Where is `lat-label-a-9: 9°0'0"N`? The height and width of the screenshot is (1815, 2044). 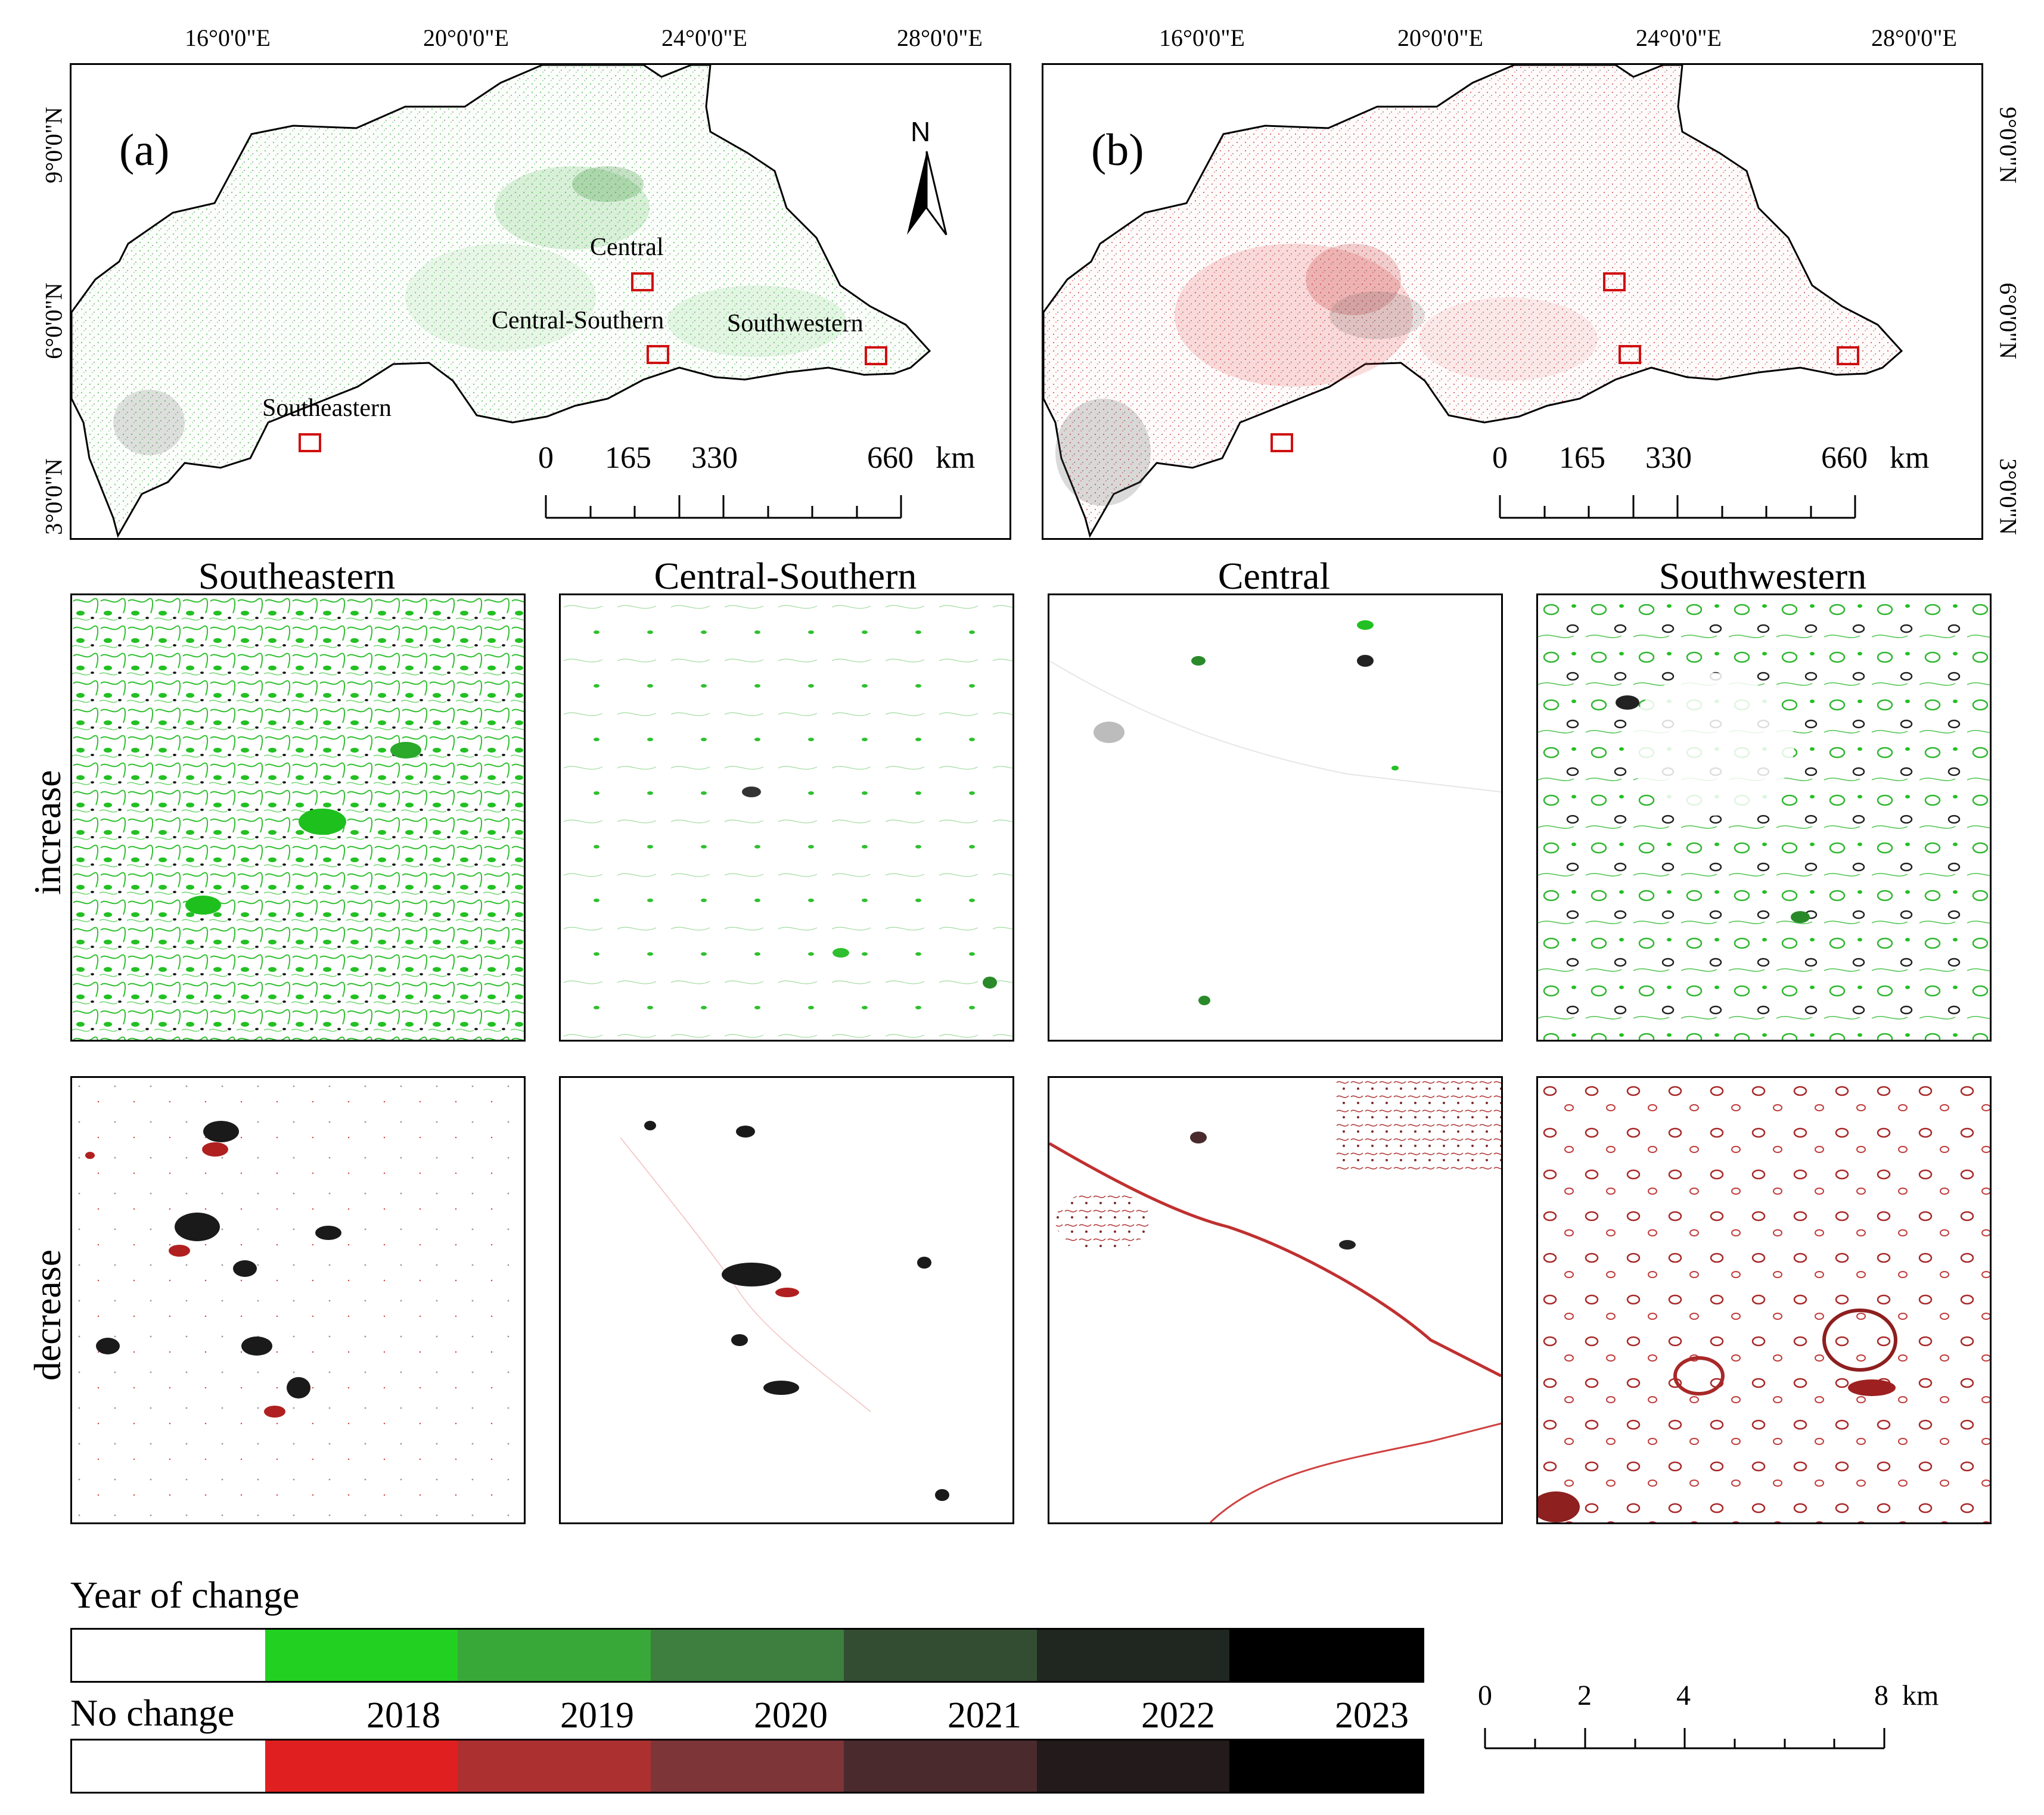
lat-label-a-9: 9°0'0"N is located at coordinates (53, 145).